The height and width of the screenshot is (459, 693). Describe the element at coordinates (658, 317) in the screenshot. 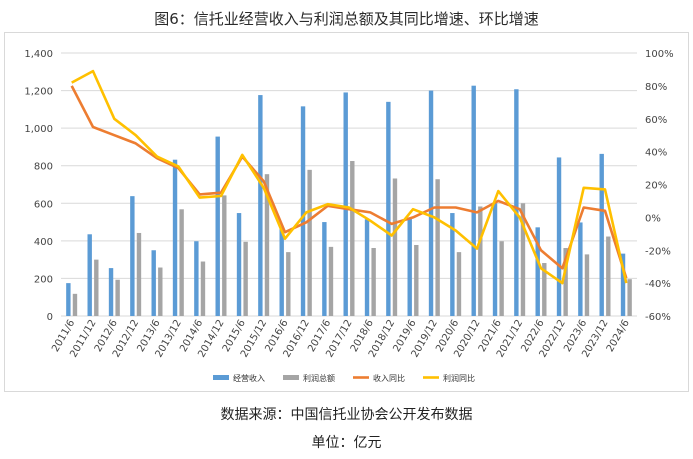

I see `y-right-tick-label: -60%` at that location.